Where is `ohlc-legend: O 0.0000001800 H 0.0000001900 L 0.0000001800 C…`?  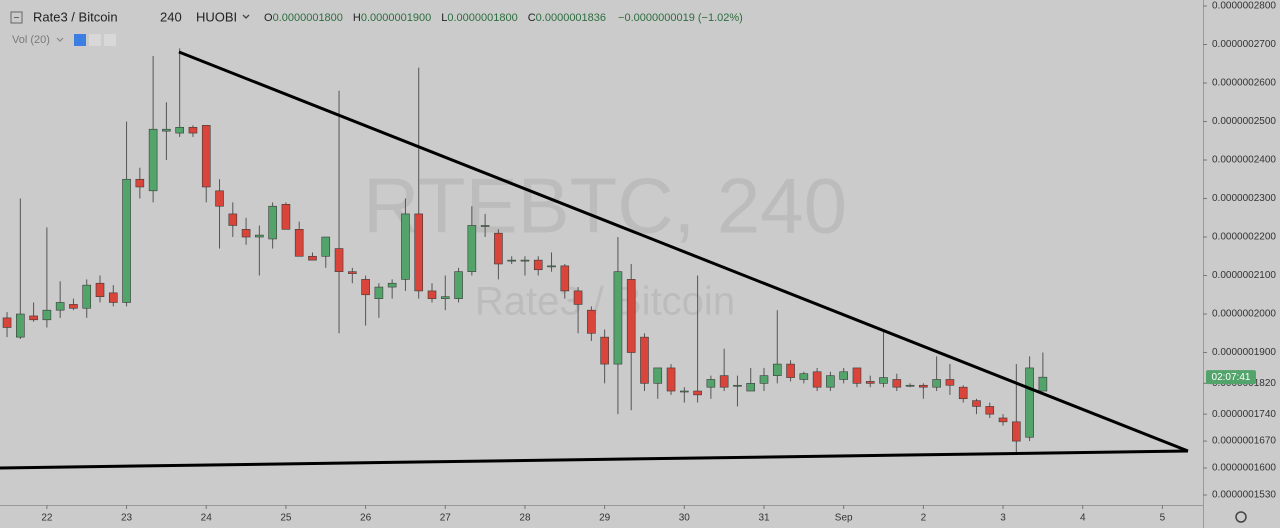 ohlc-legend: O 0.0000001800 H 0.0000001900 L 0.0000001800 C… is located at coordinates (435, 18).